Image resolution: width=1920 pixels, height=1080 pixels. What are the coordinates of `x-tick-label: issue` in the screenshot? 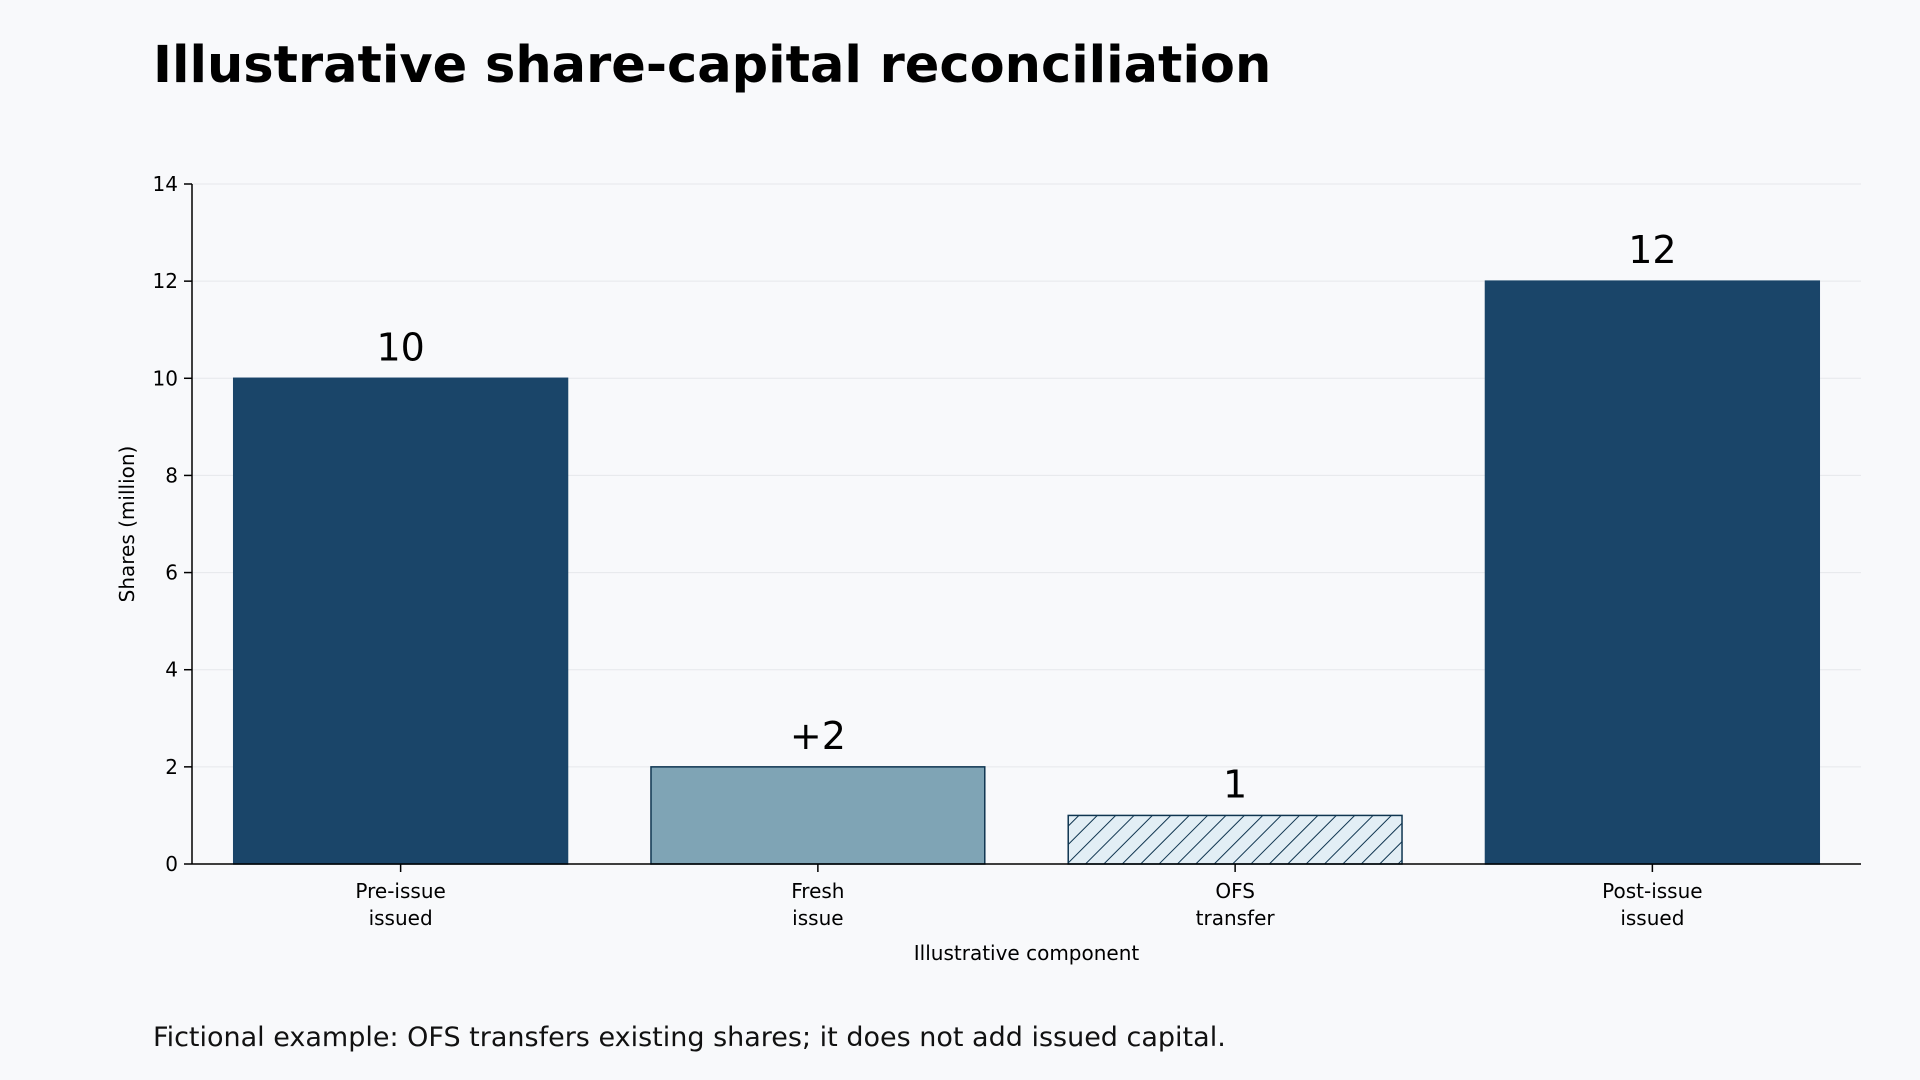 It's located at (817, 918).